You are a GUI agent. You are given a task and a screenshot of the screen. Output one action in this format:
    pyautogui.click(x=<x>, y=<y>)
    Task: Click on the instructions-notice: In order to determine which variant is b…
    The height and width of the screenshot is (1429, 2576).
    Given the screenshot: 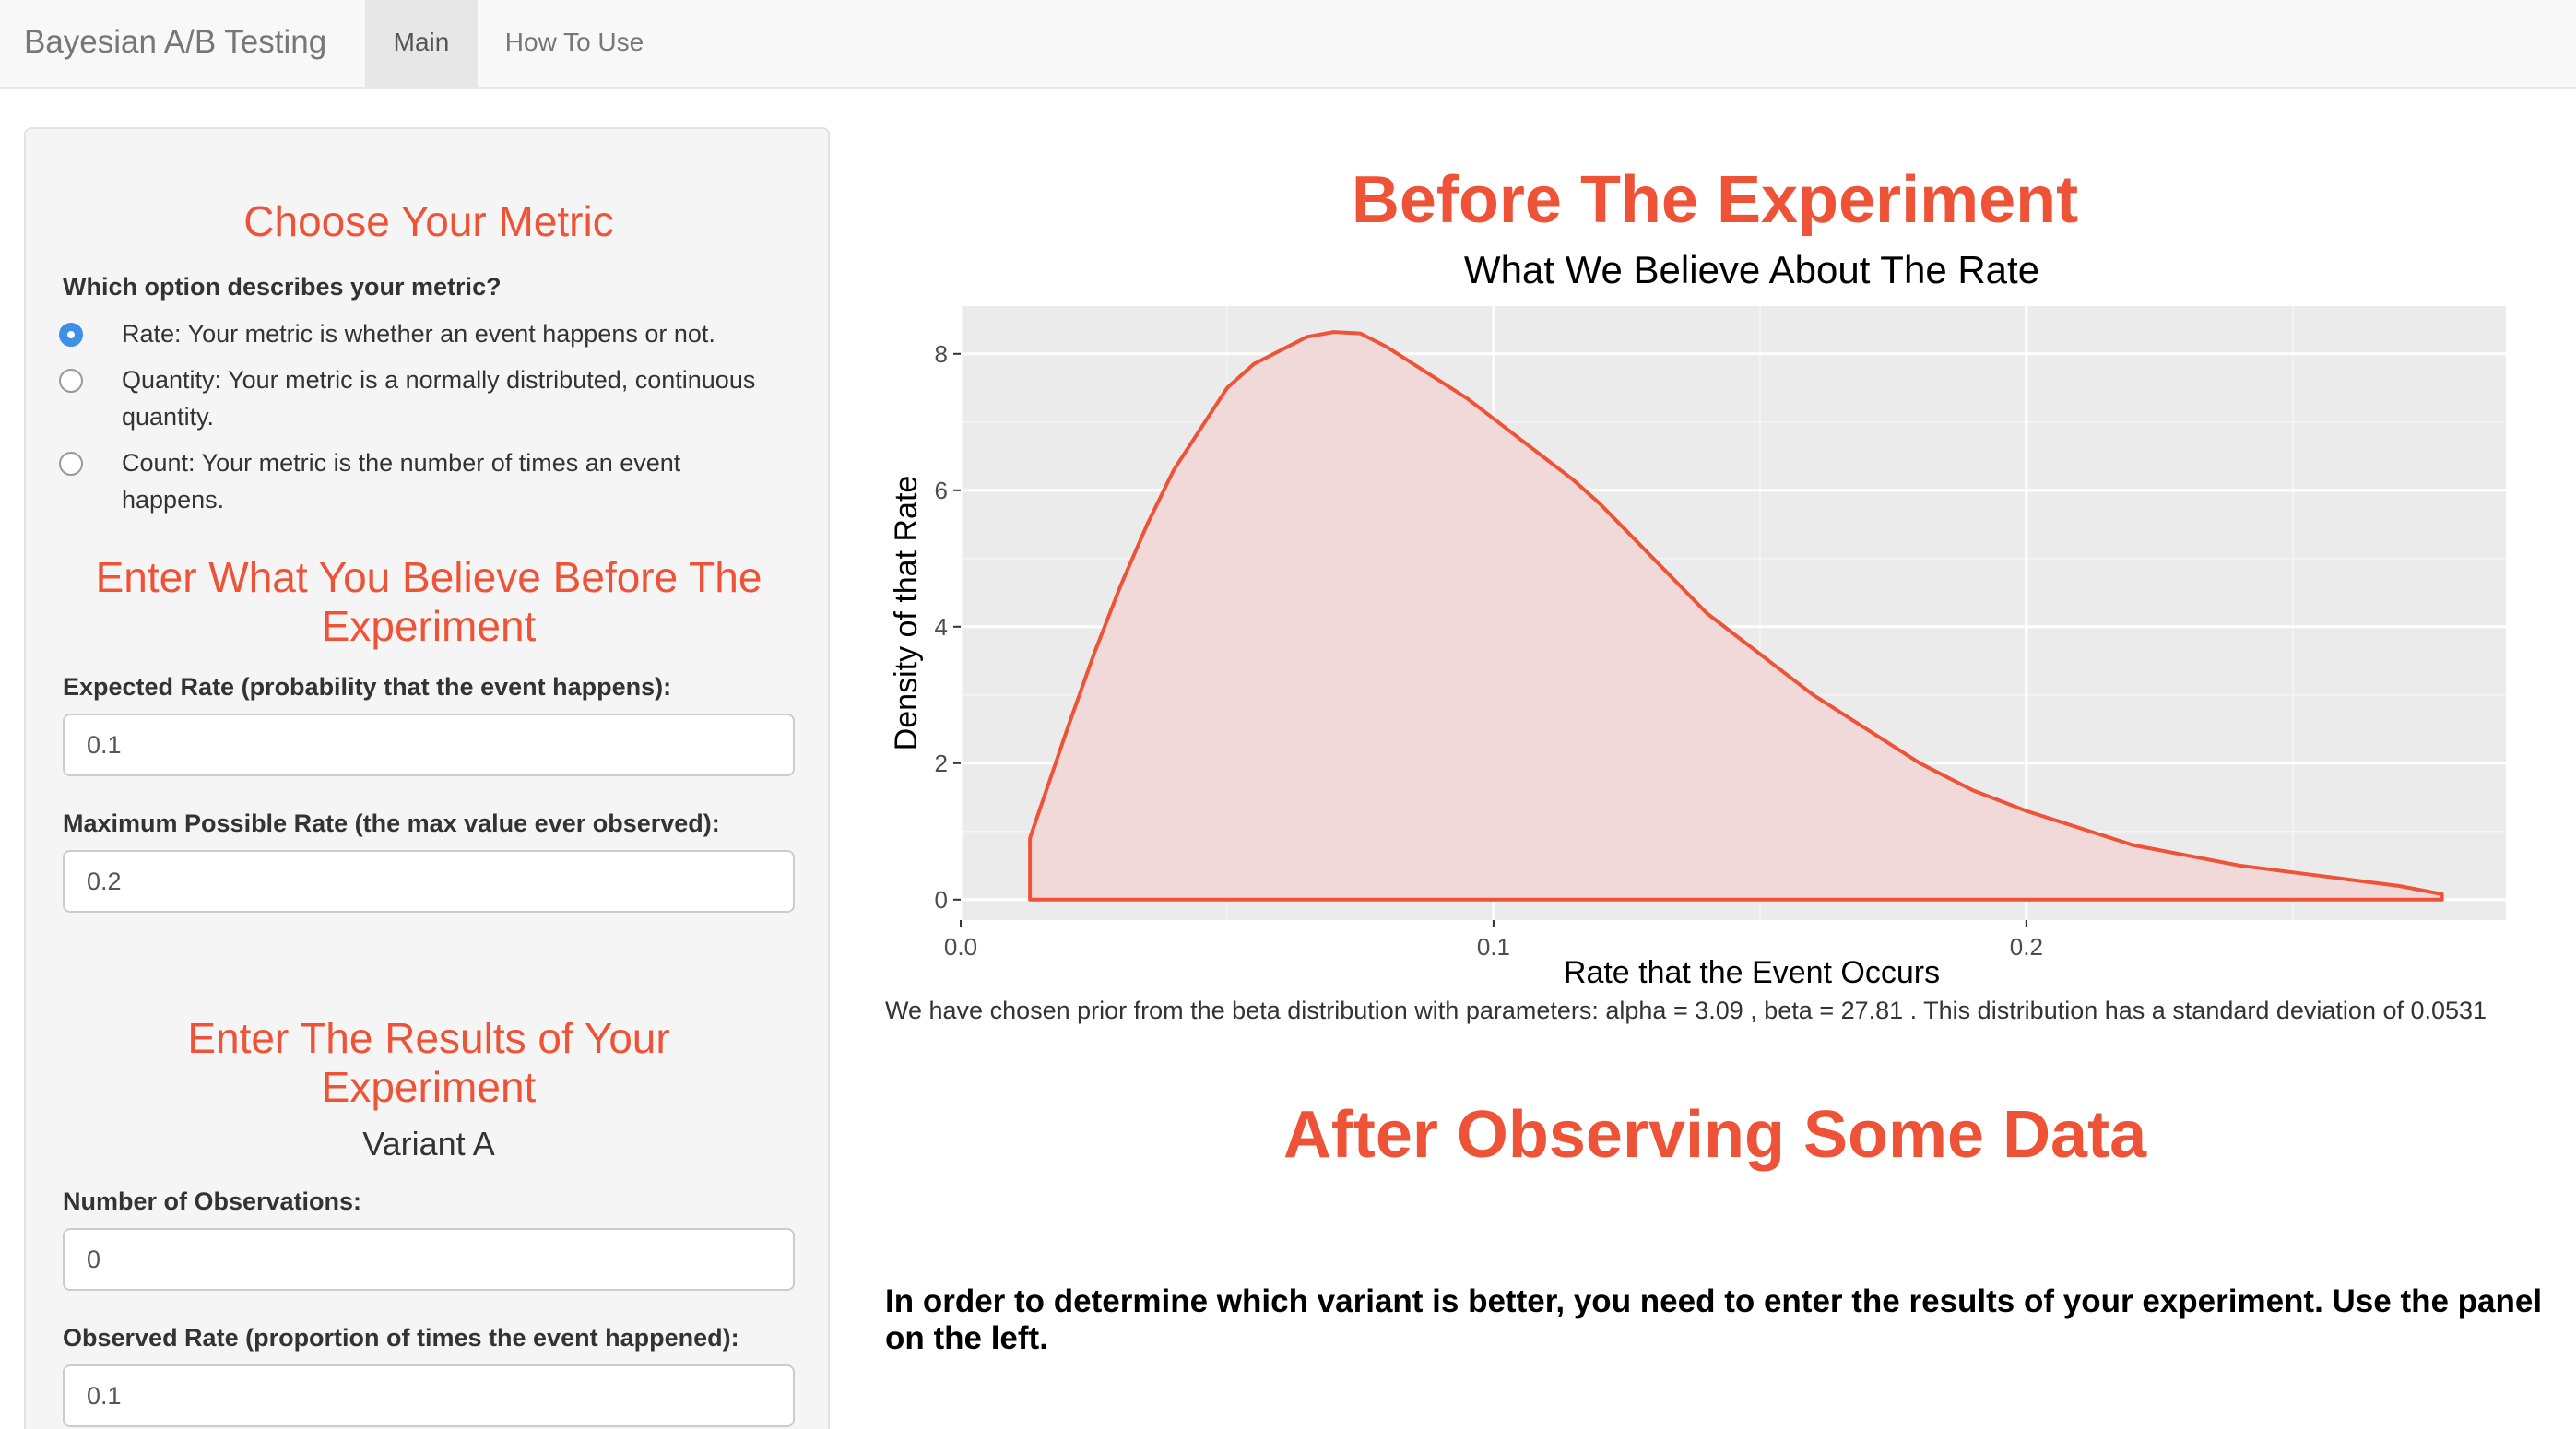 What is the action you would take?
    pyautogui.click(x=1714, y=1319)
    